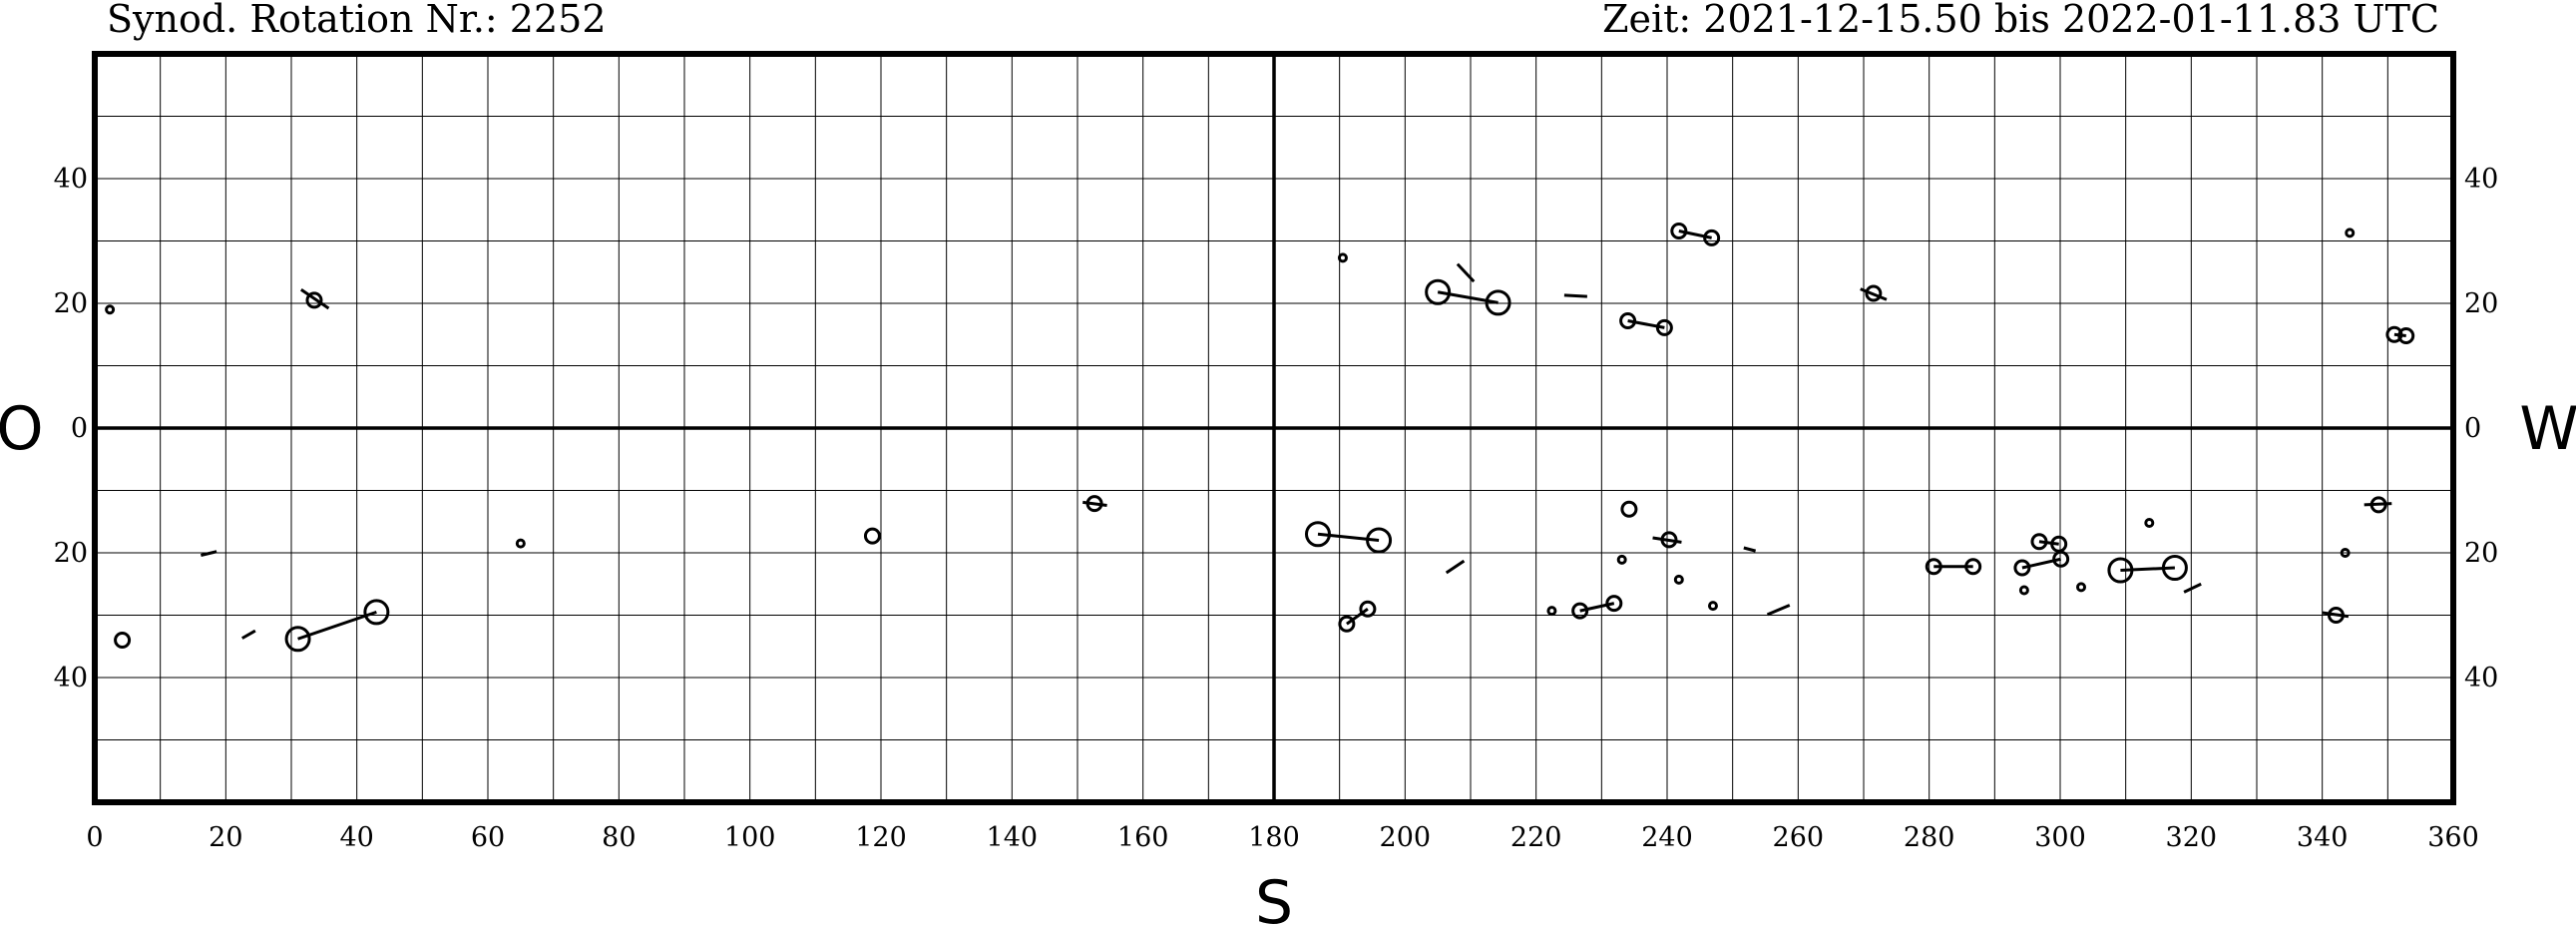 The height and width of the screenshot is (926, 2576). Describe the element at coordinates (22, 429) in the screenshot. I see `east-label: O` at that location.